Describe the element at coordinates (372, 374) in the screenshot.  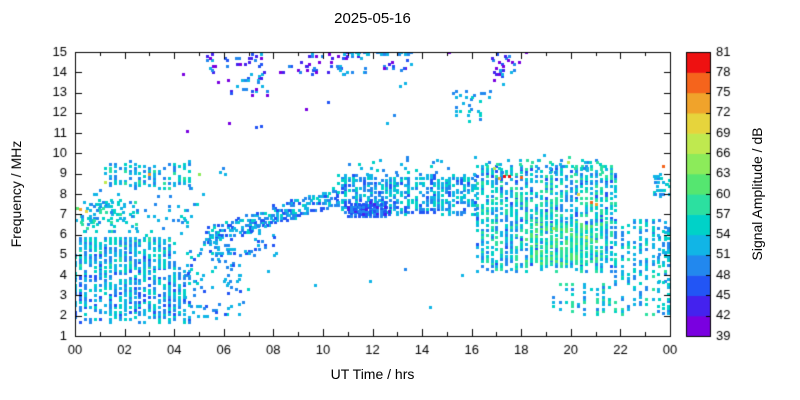
I see `x-axis-label: UT Time / hrs` at that location.